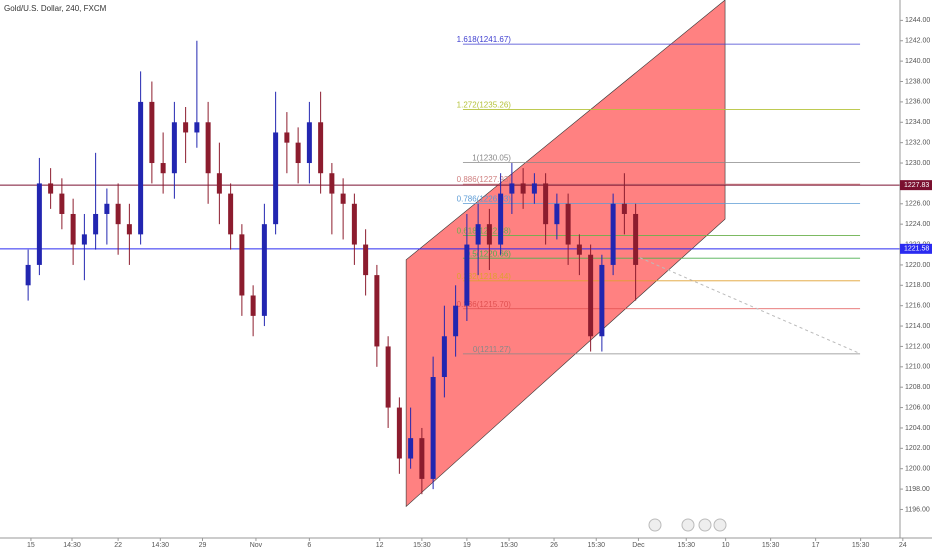 Image resolution: width=932 pixels, height=555 pixels. I want to click on y-tick-label: 1216.00, so click(917, 306).